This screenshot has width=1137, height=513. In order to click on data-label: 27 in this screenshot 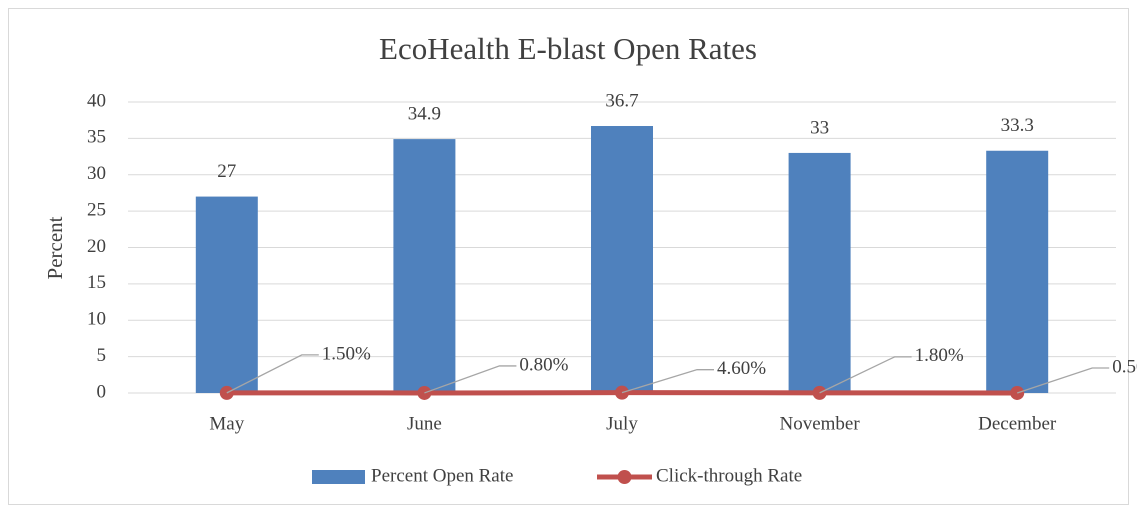, I will do `click(226, 171)`.